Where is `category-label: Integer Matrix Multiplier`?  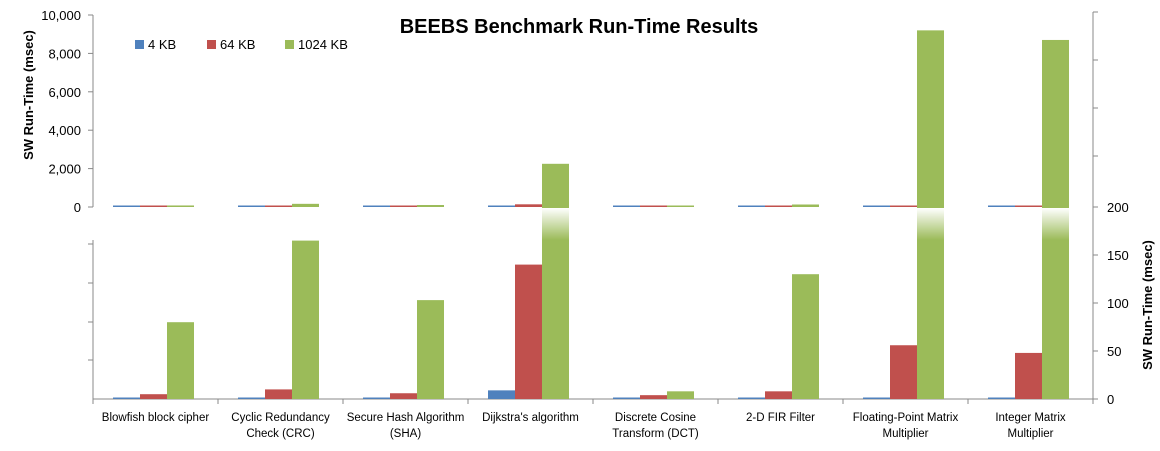
category-label: Integer Matrix Multiplier is located at coordinates (1030, 426).